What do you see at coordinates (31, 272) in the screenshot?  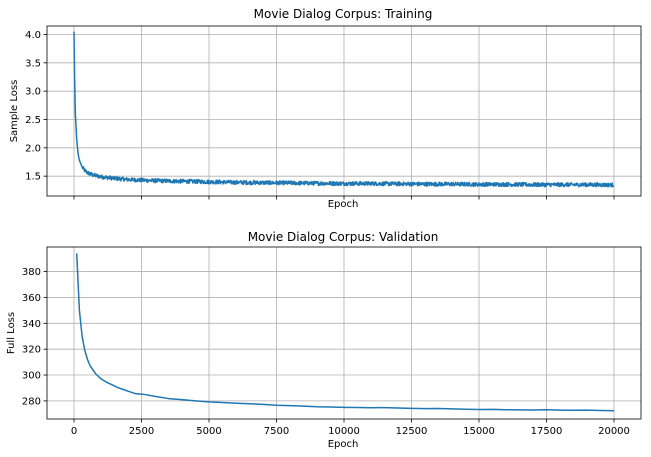 I see `y-tick-label: 380` at bounding box center [31, 272].